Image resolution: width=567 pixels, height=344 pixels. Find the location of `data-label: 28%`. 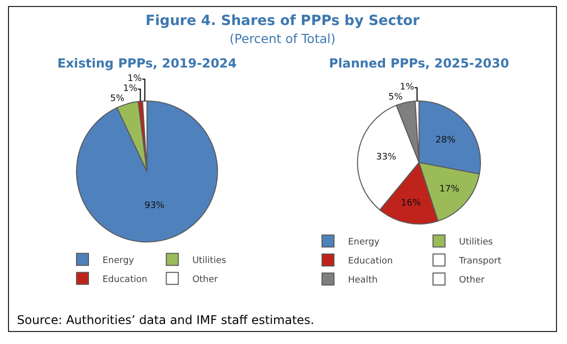

data-label: 28% is located at coordinates (446, 140).